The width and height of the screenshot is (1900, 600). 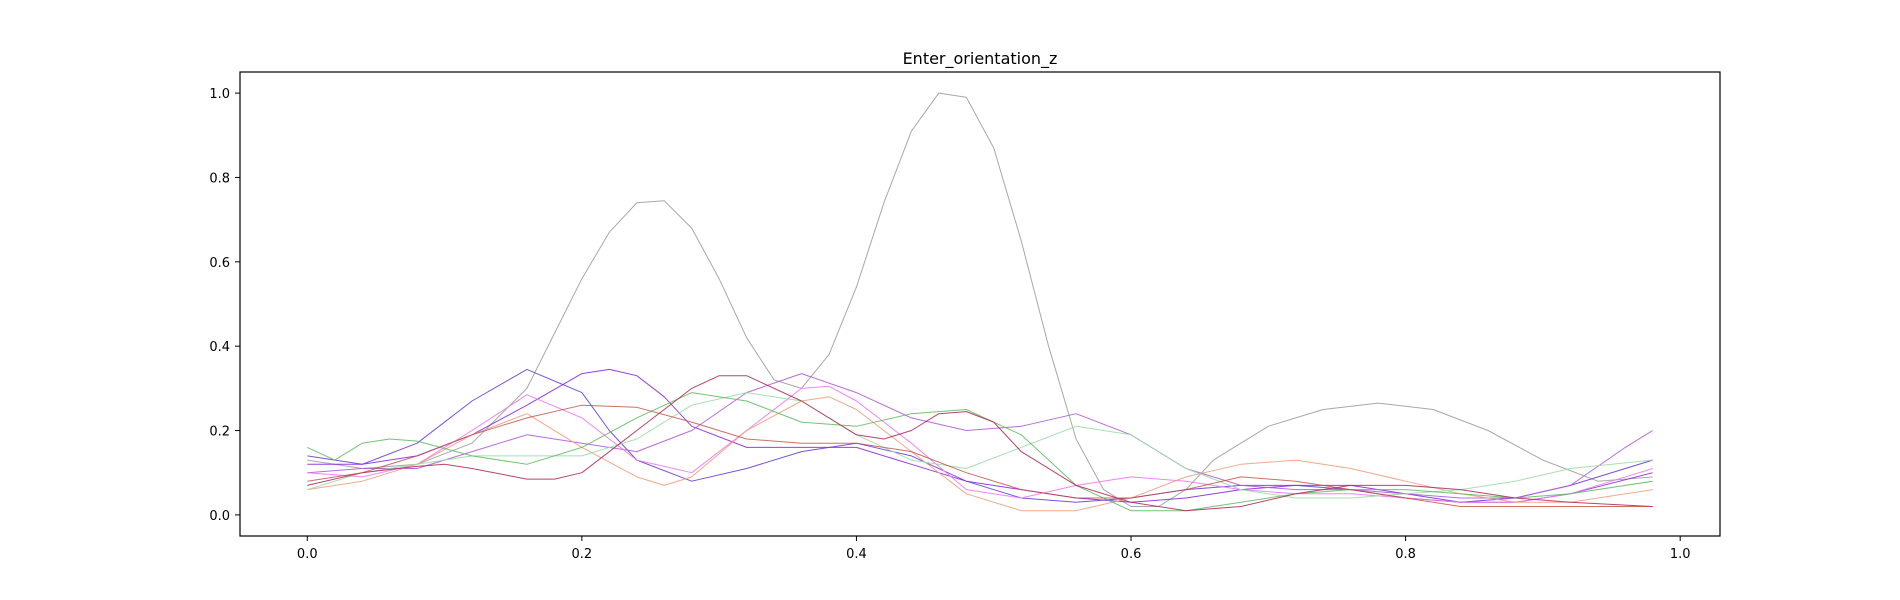 What do you see at coordinates (307, 554) in the screenshot?
I see `x-tick-label: 0.0` at bounding box center [307, 554].